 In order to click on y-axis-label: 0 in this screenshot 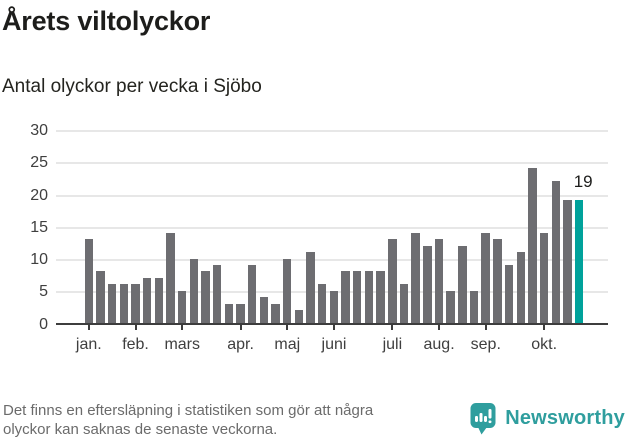, I will do `click(43, 324)`.